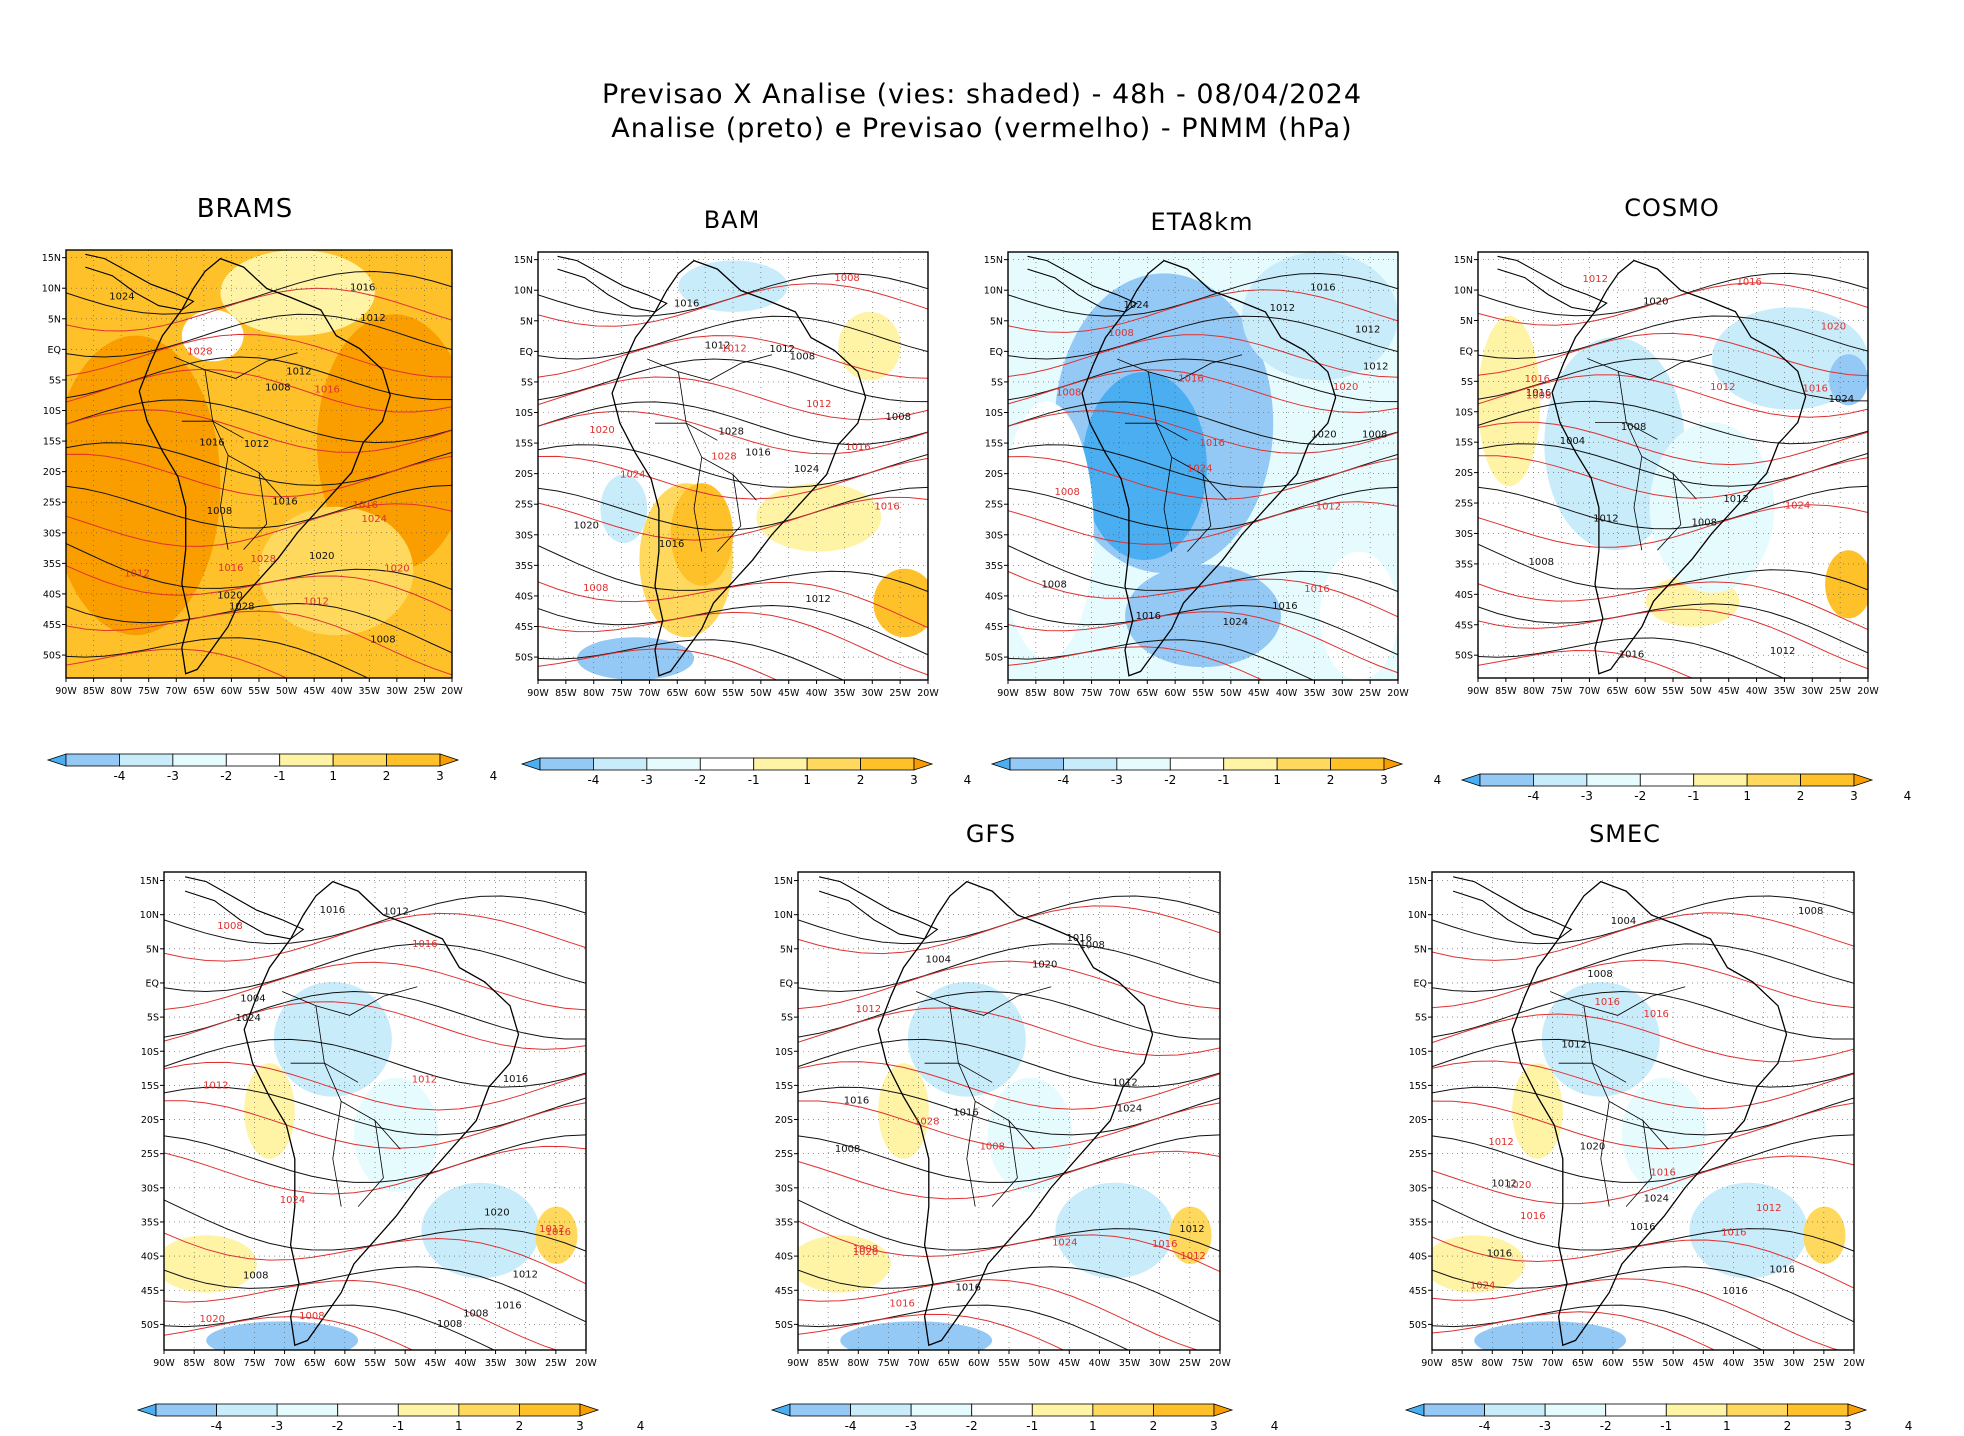  I want to click on colorbar-label: -3, so click(911, 1426).